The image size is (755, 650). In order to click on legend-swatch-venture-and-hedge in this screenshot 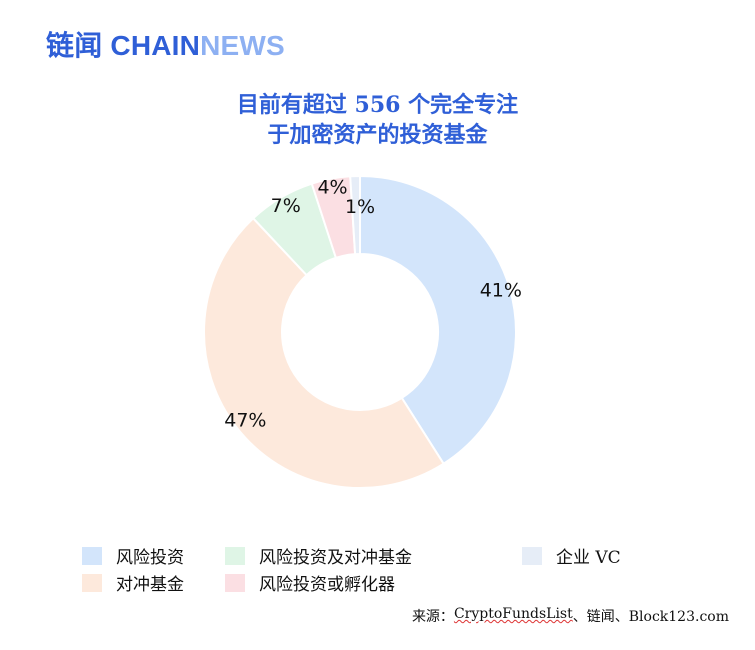, I will do `click(235, 555)`.